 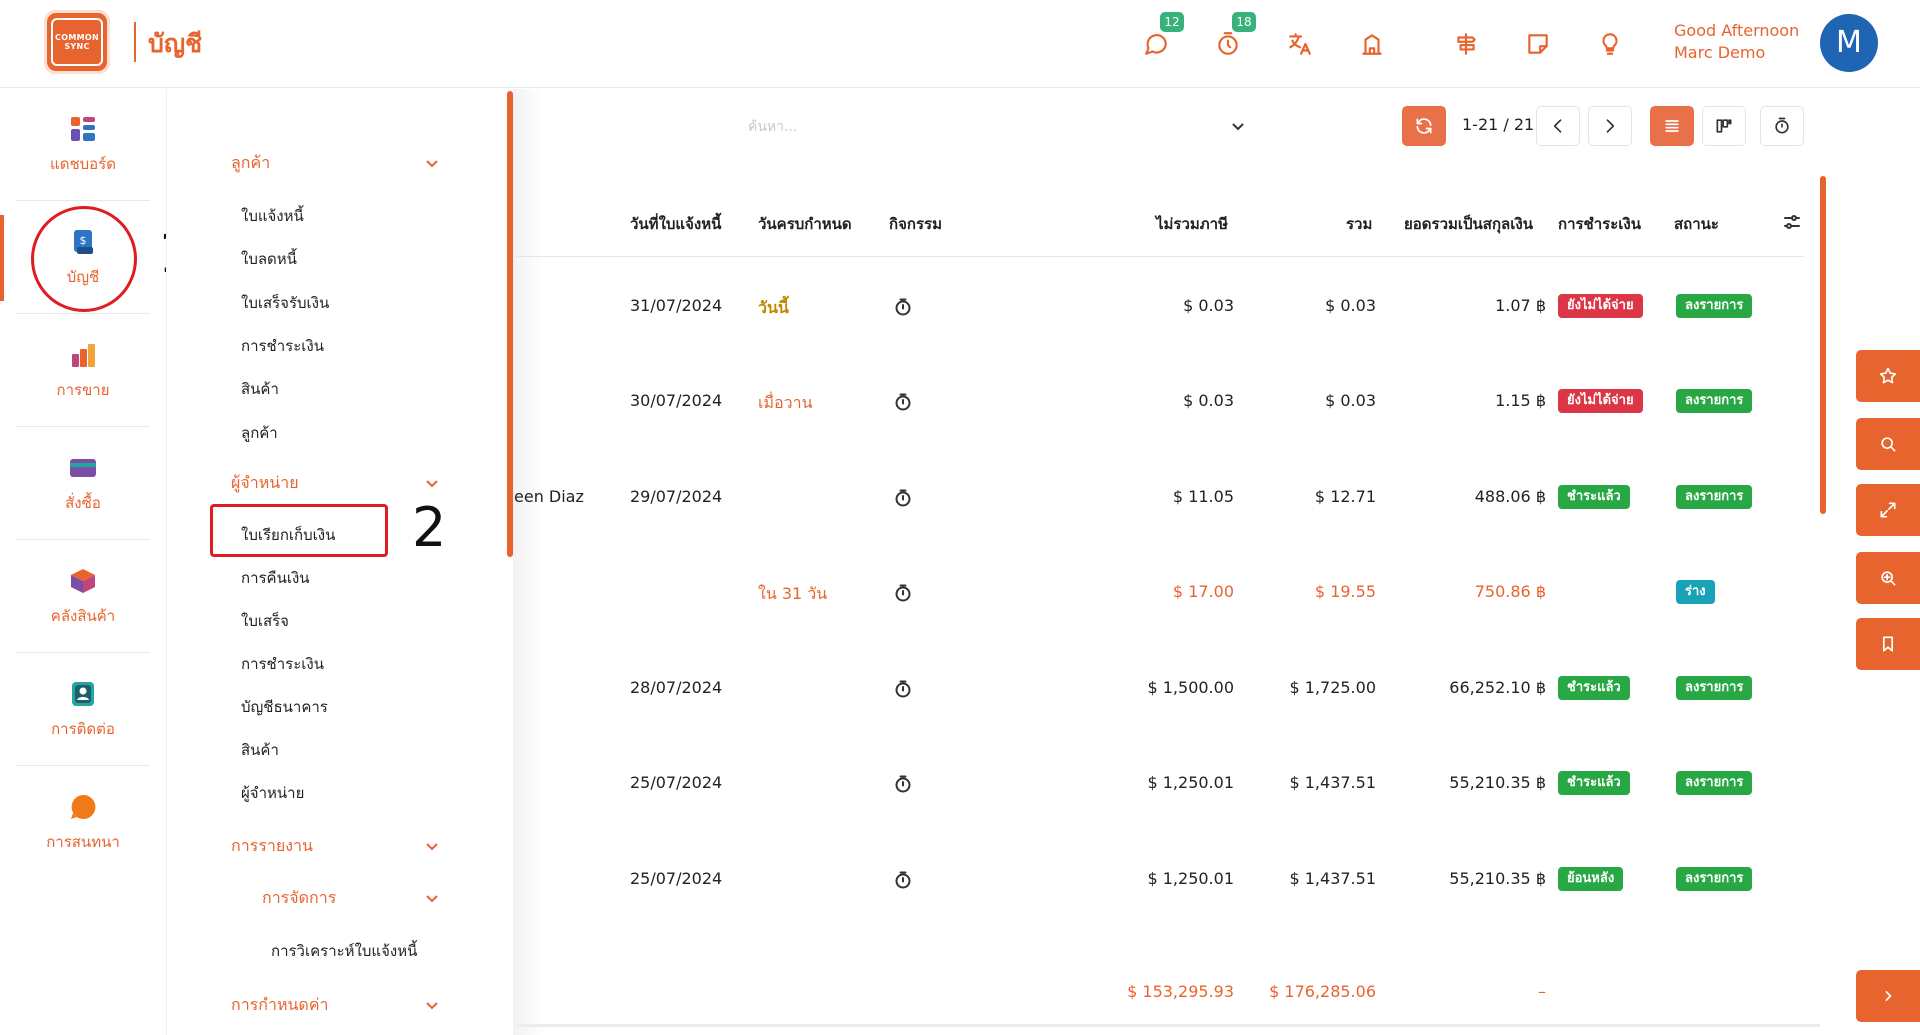 I want to click on next-panel-button, so click(x=1888, y=996).